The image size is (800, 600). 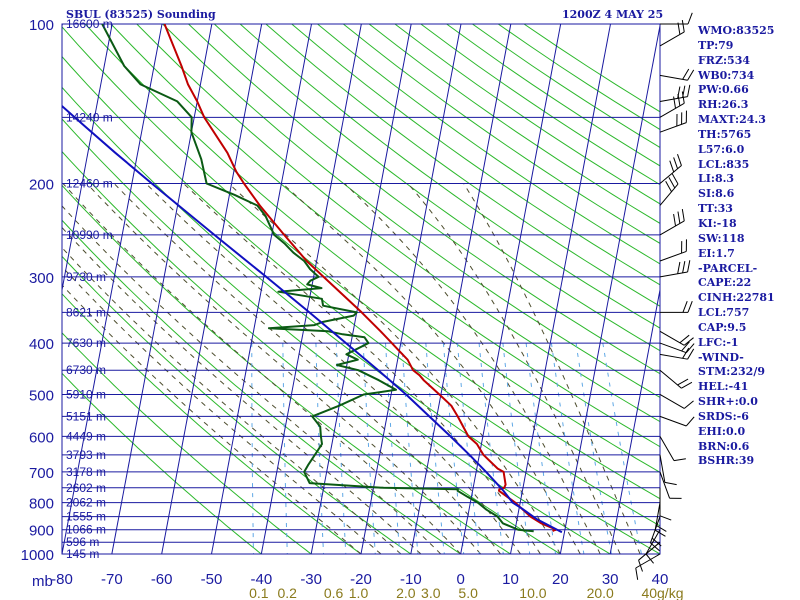 I want to click on pressure-tick-label: 1000, so click(x=37, y=555).